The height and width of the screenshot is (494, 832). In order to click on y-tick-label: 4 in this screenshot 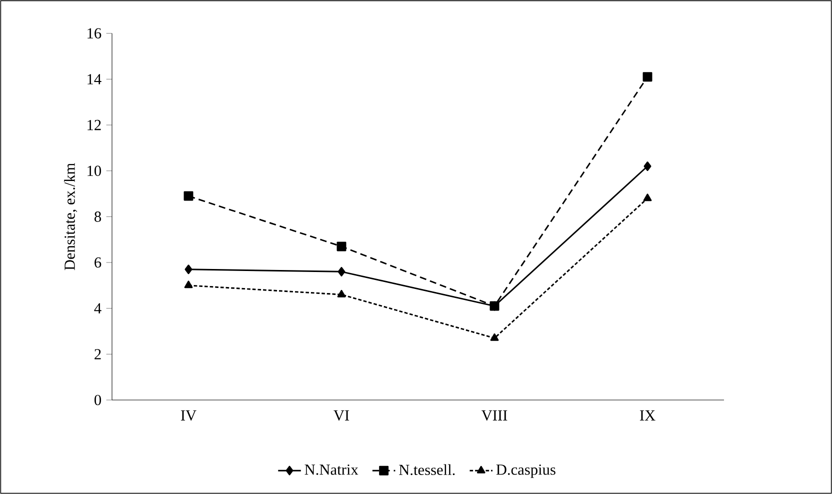, I will do `click(98, 308)`.